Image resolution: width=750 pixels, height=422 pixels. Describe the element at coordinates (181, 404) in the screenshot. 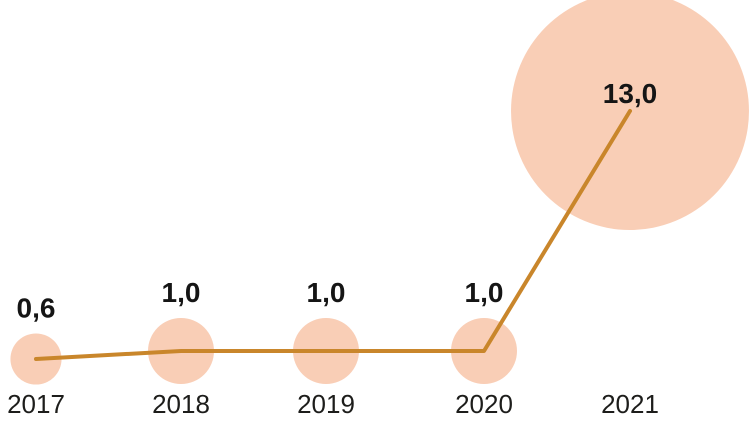

I see `year-label-2018: 2018` at that location.